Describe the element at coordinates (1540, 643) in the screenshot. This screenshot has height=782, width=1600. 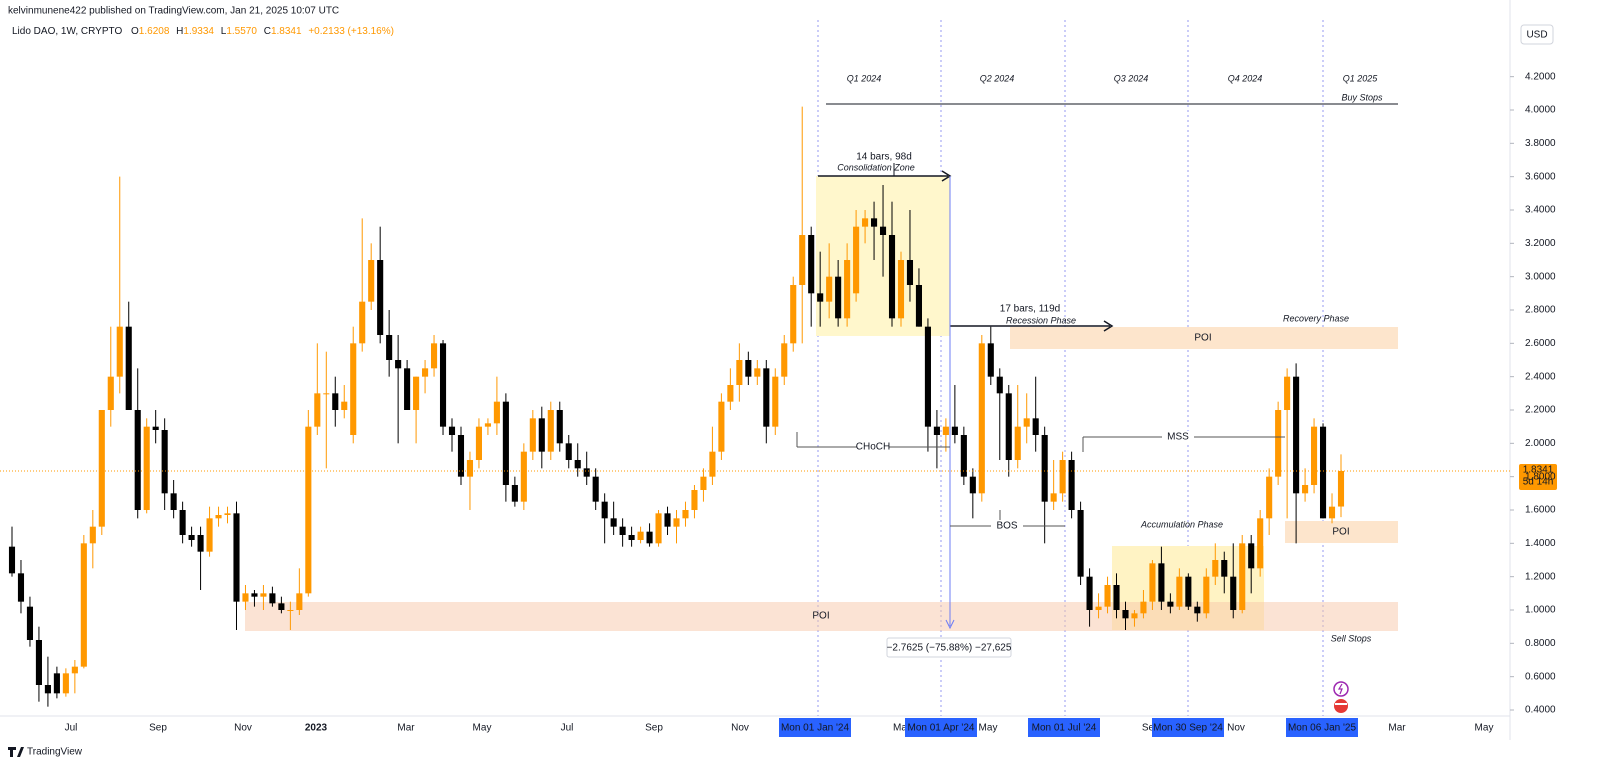
I see `y-tick-label: 0.8000` at that location.